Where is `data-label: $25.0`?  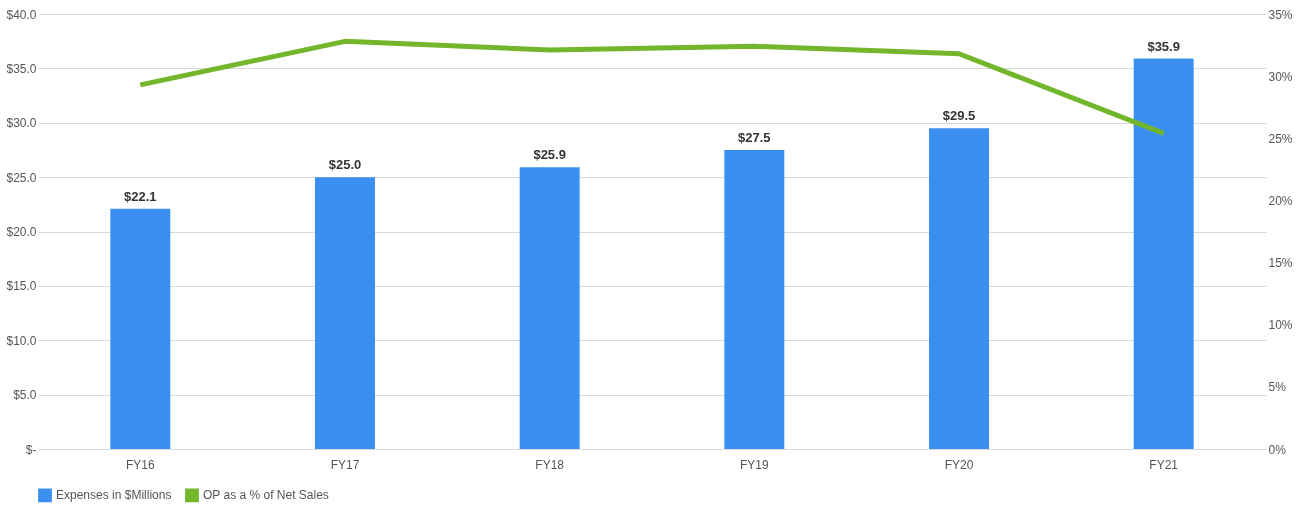
data-label: $25.0 is located at coordinates (345, 165).